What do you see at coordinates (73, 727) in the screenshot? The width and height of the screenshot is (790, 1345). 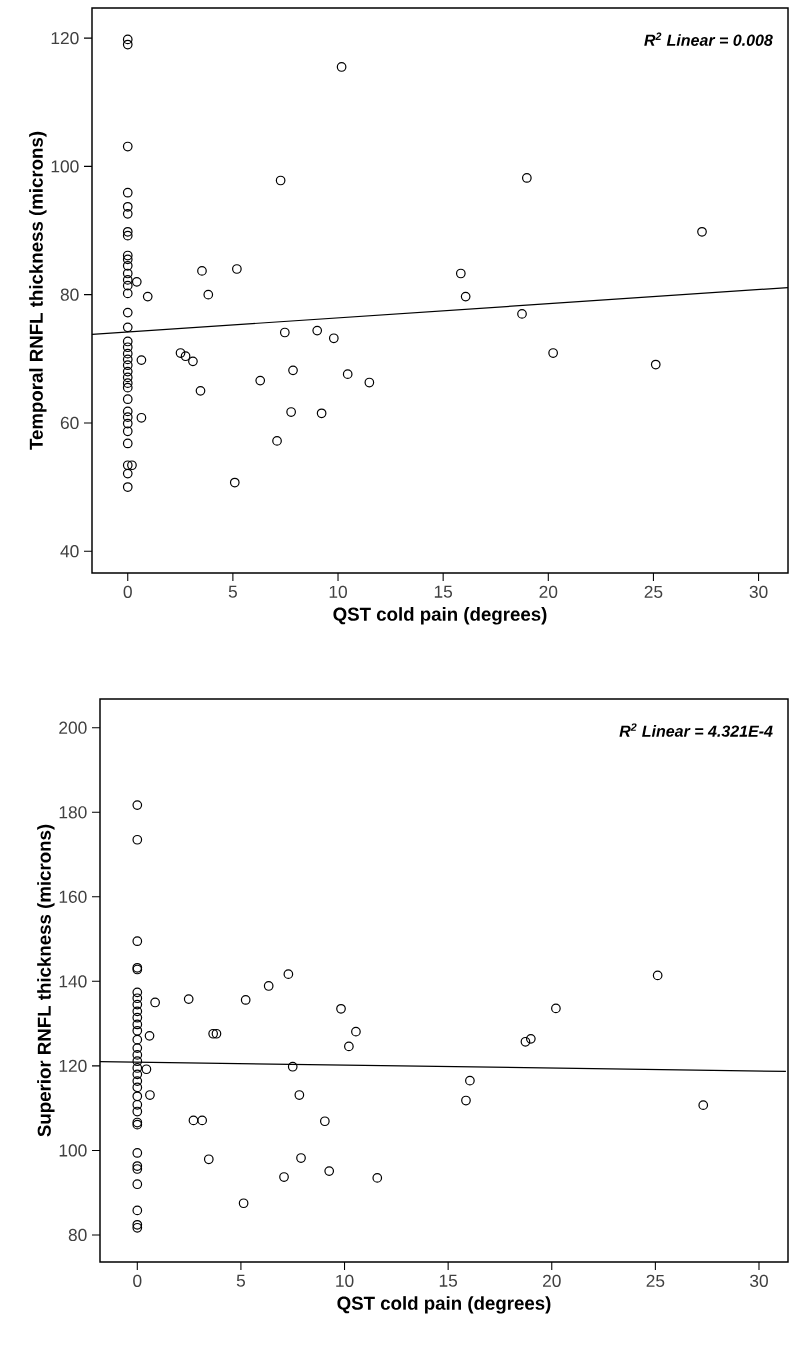 I see `y-tick-label: 200` at bounding box center [73, 727].